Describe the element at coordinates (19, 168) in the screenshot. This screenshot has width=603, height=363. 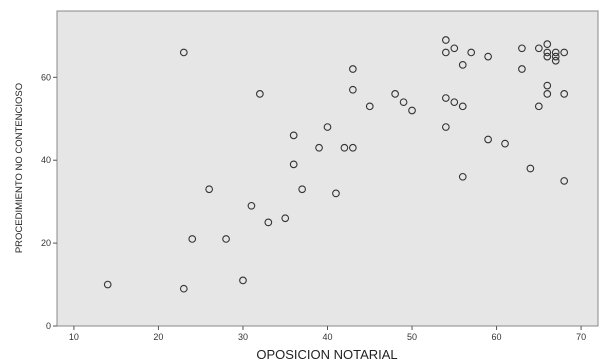
I see `y-axis-label: PROCEDIMIENTO NO CONTENCIOSO` at that location.